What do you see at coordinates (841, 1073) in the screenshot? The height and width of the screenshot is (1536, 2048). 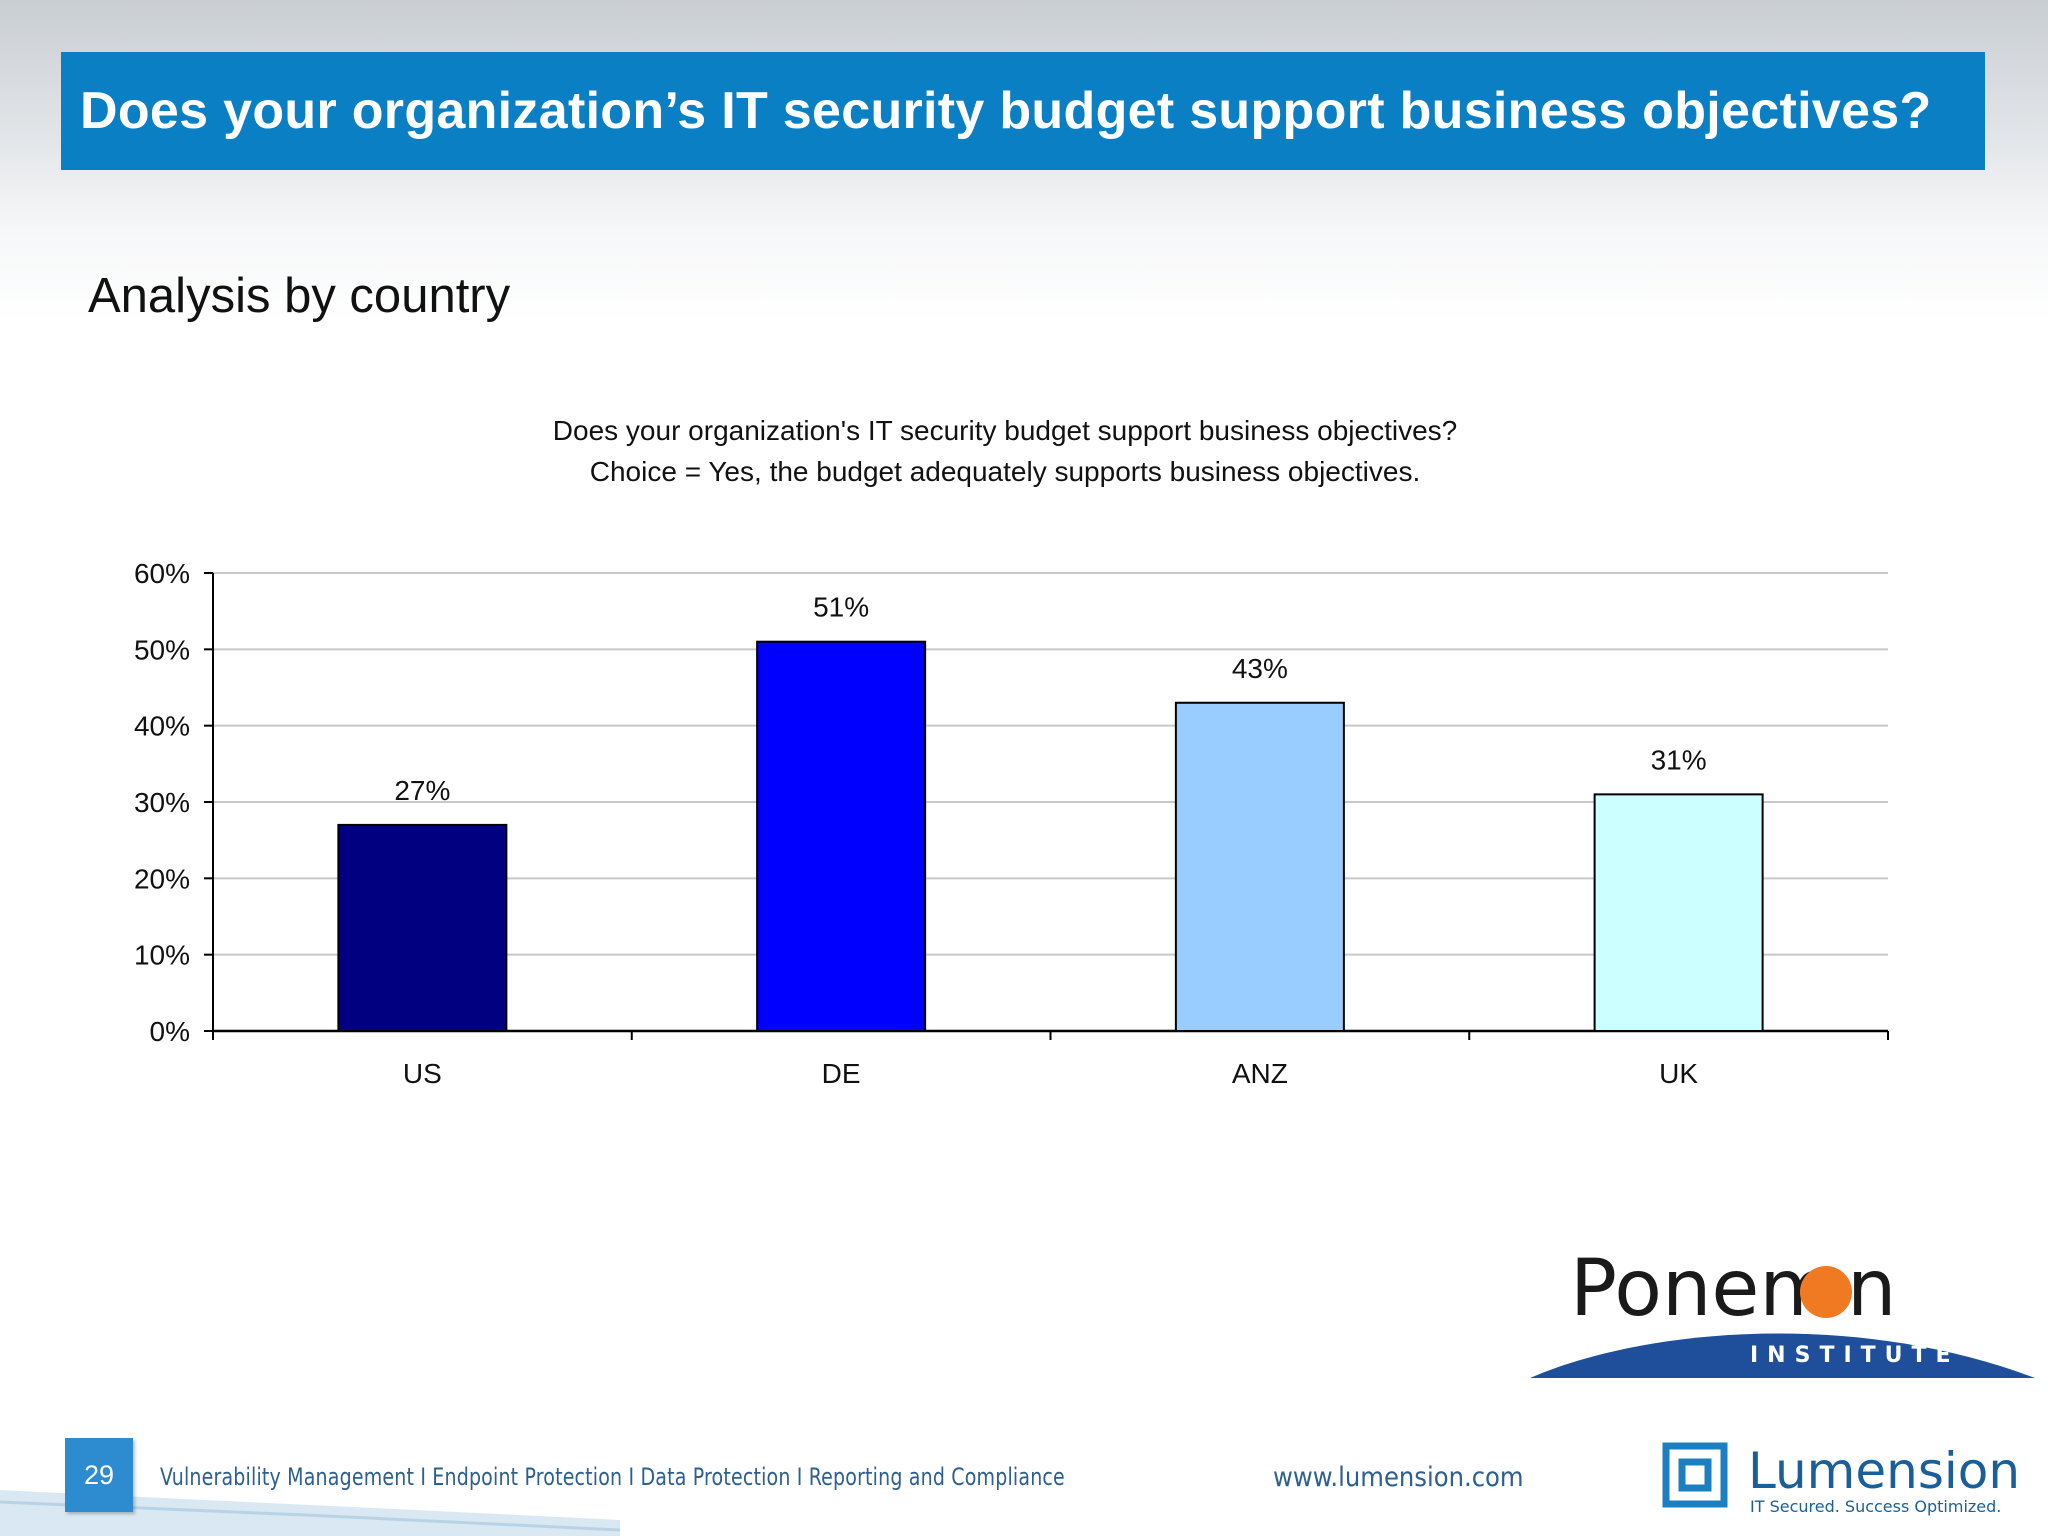 I see `x-tick-label: DE` at bounding box center [841, 1073].